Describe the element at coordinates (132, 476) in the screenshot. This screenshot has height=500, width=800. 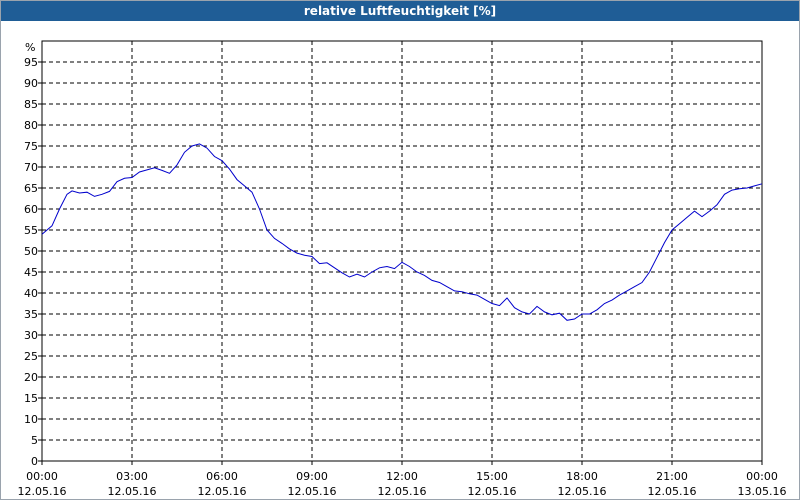
I see `x-tick-label-time: 03:00` at that location.